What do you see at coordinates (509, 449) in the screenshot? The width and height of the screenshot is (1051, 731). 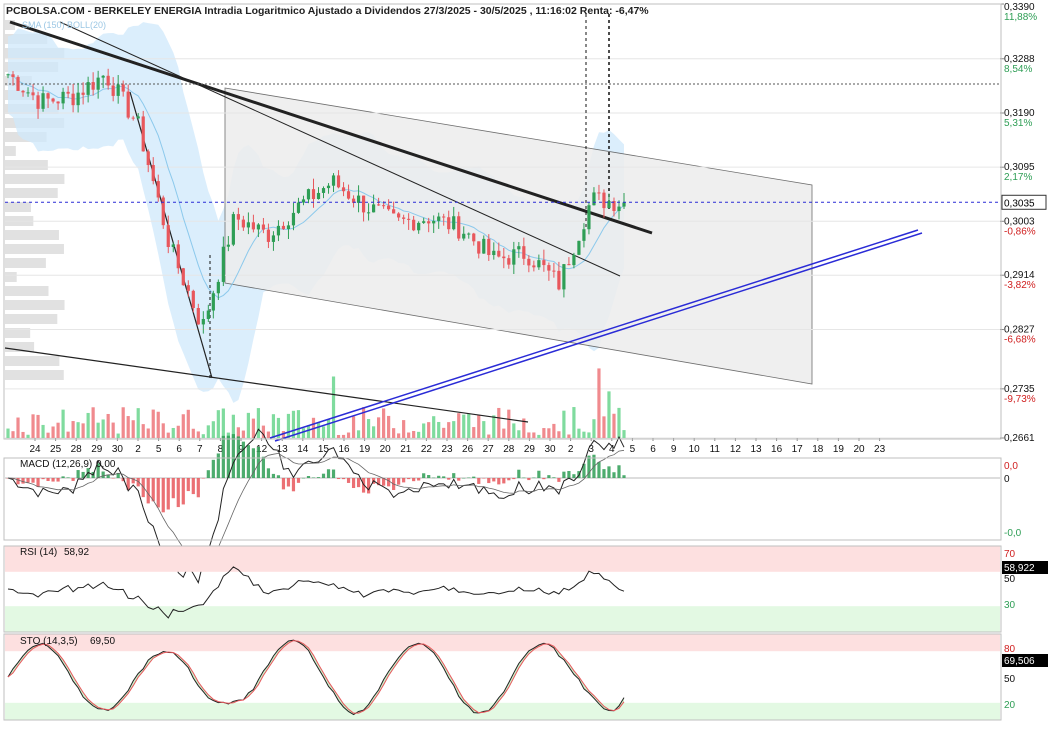 I see `x-tick-label: 28` at bounding box center [509, 449].